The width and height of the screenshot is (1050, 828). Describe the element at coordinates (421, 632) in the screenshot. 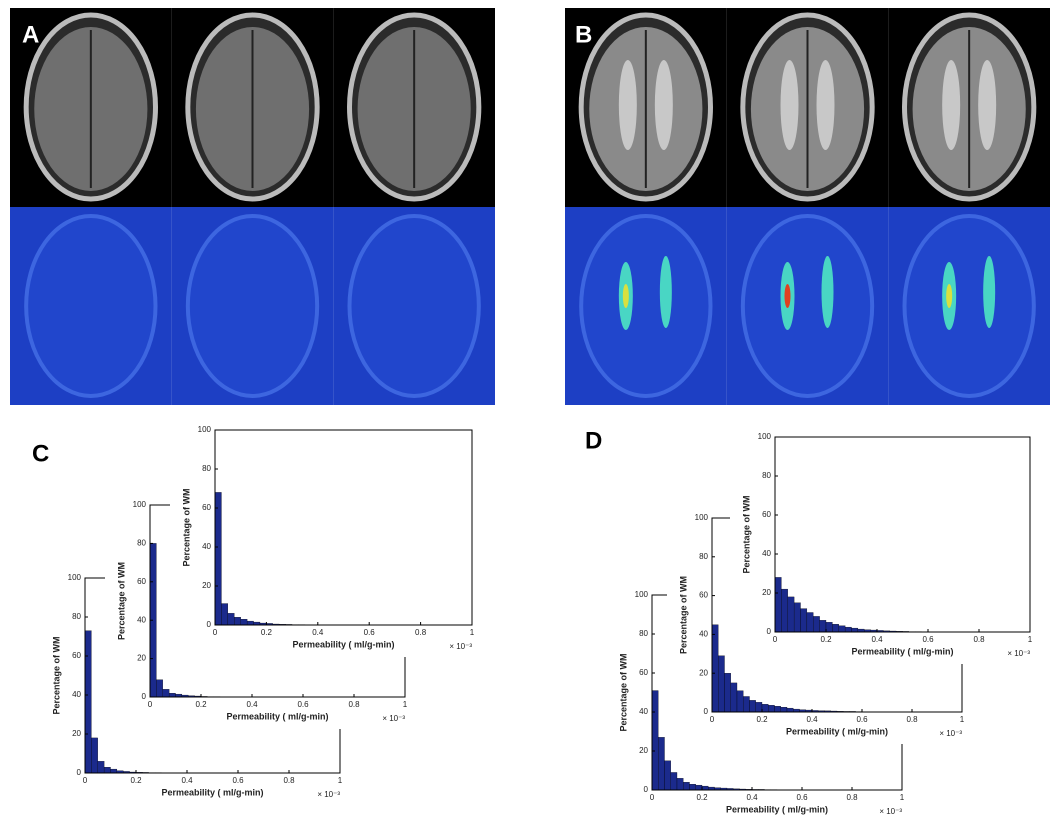

I see `x-tick-label: 0.8` at that location.